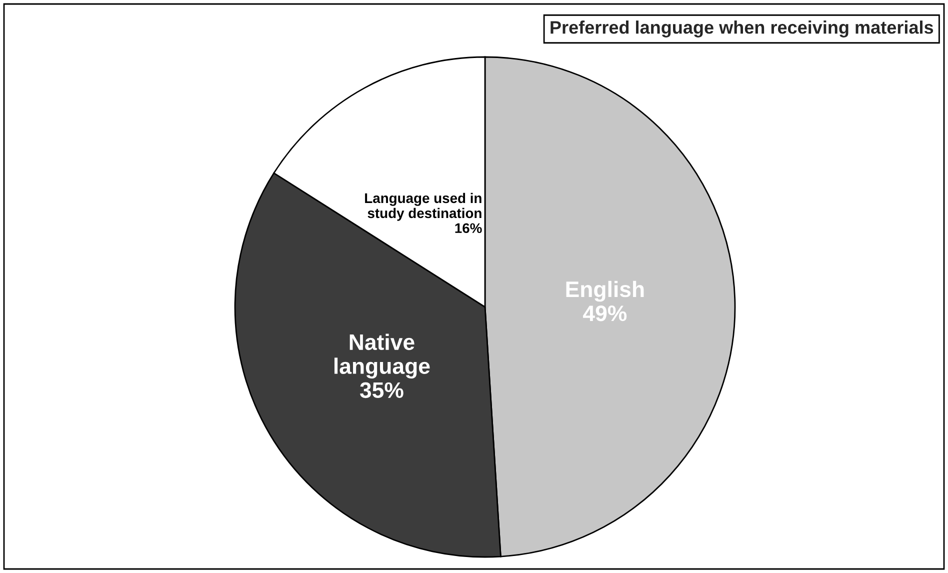 The image size is (948, 573). What do you see at coordinates (605, 291) in the screenshot?
I see `slice-label: English` at bounding box center [605, 291].